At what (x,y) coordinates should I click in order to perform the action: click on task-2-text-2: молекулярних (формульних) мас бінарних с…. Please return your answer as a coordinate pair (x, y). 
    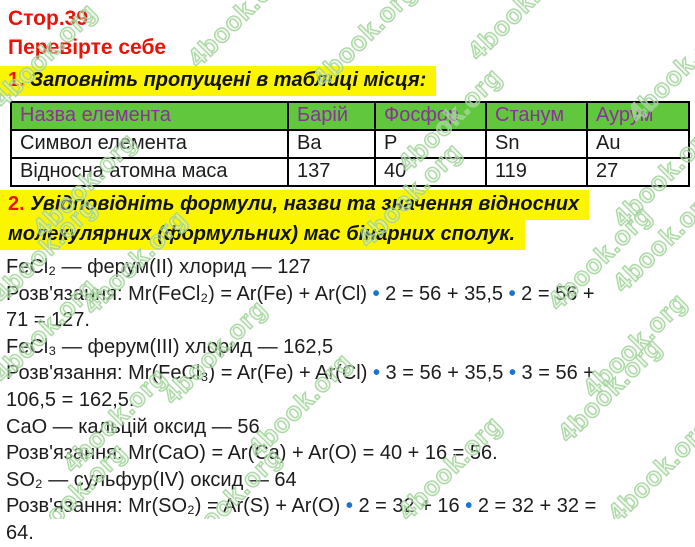
    Looking at the image, I should click on (262, 234).